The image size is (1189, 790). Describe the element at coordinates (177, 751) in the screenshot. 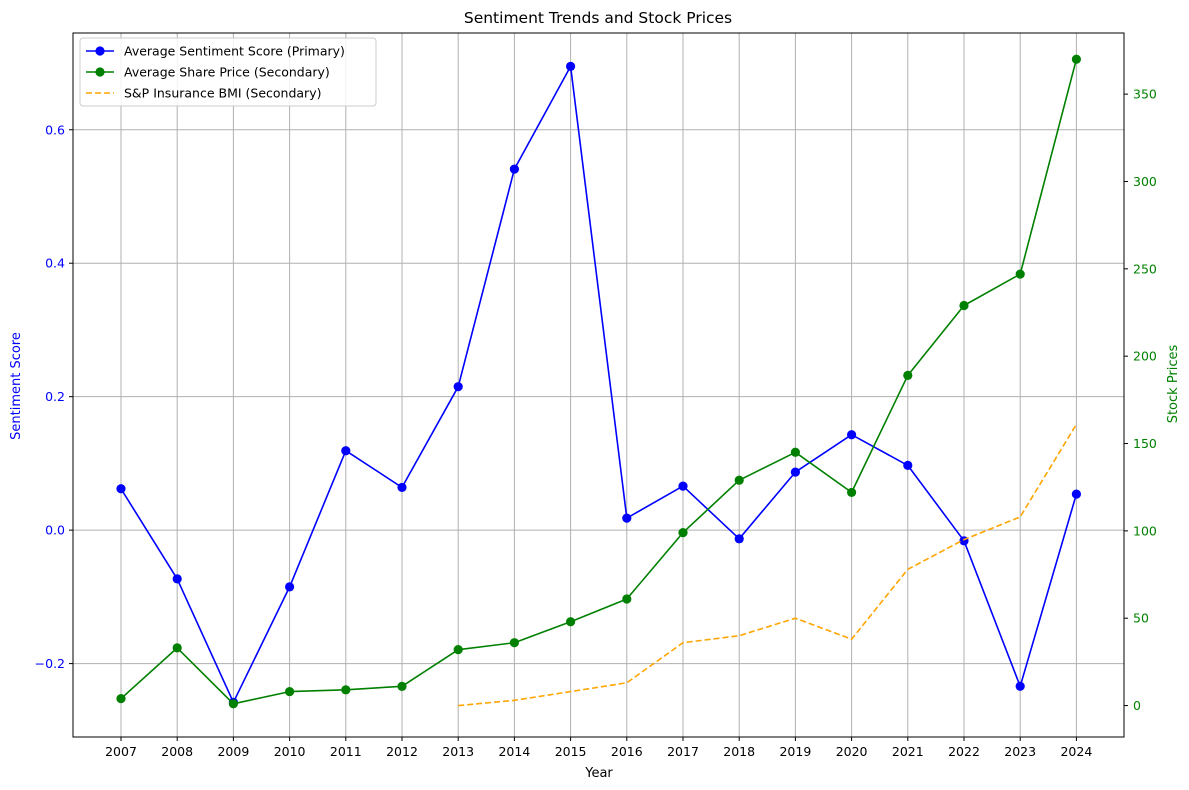

I see `x-tick-label: 2008` at that location.